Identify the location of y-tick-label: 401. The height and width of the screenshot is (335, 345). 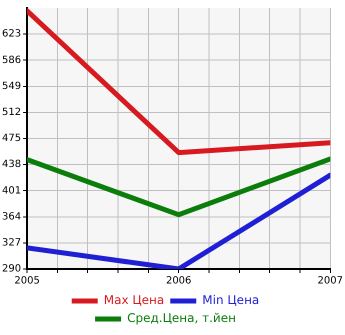
(12, 190).